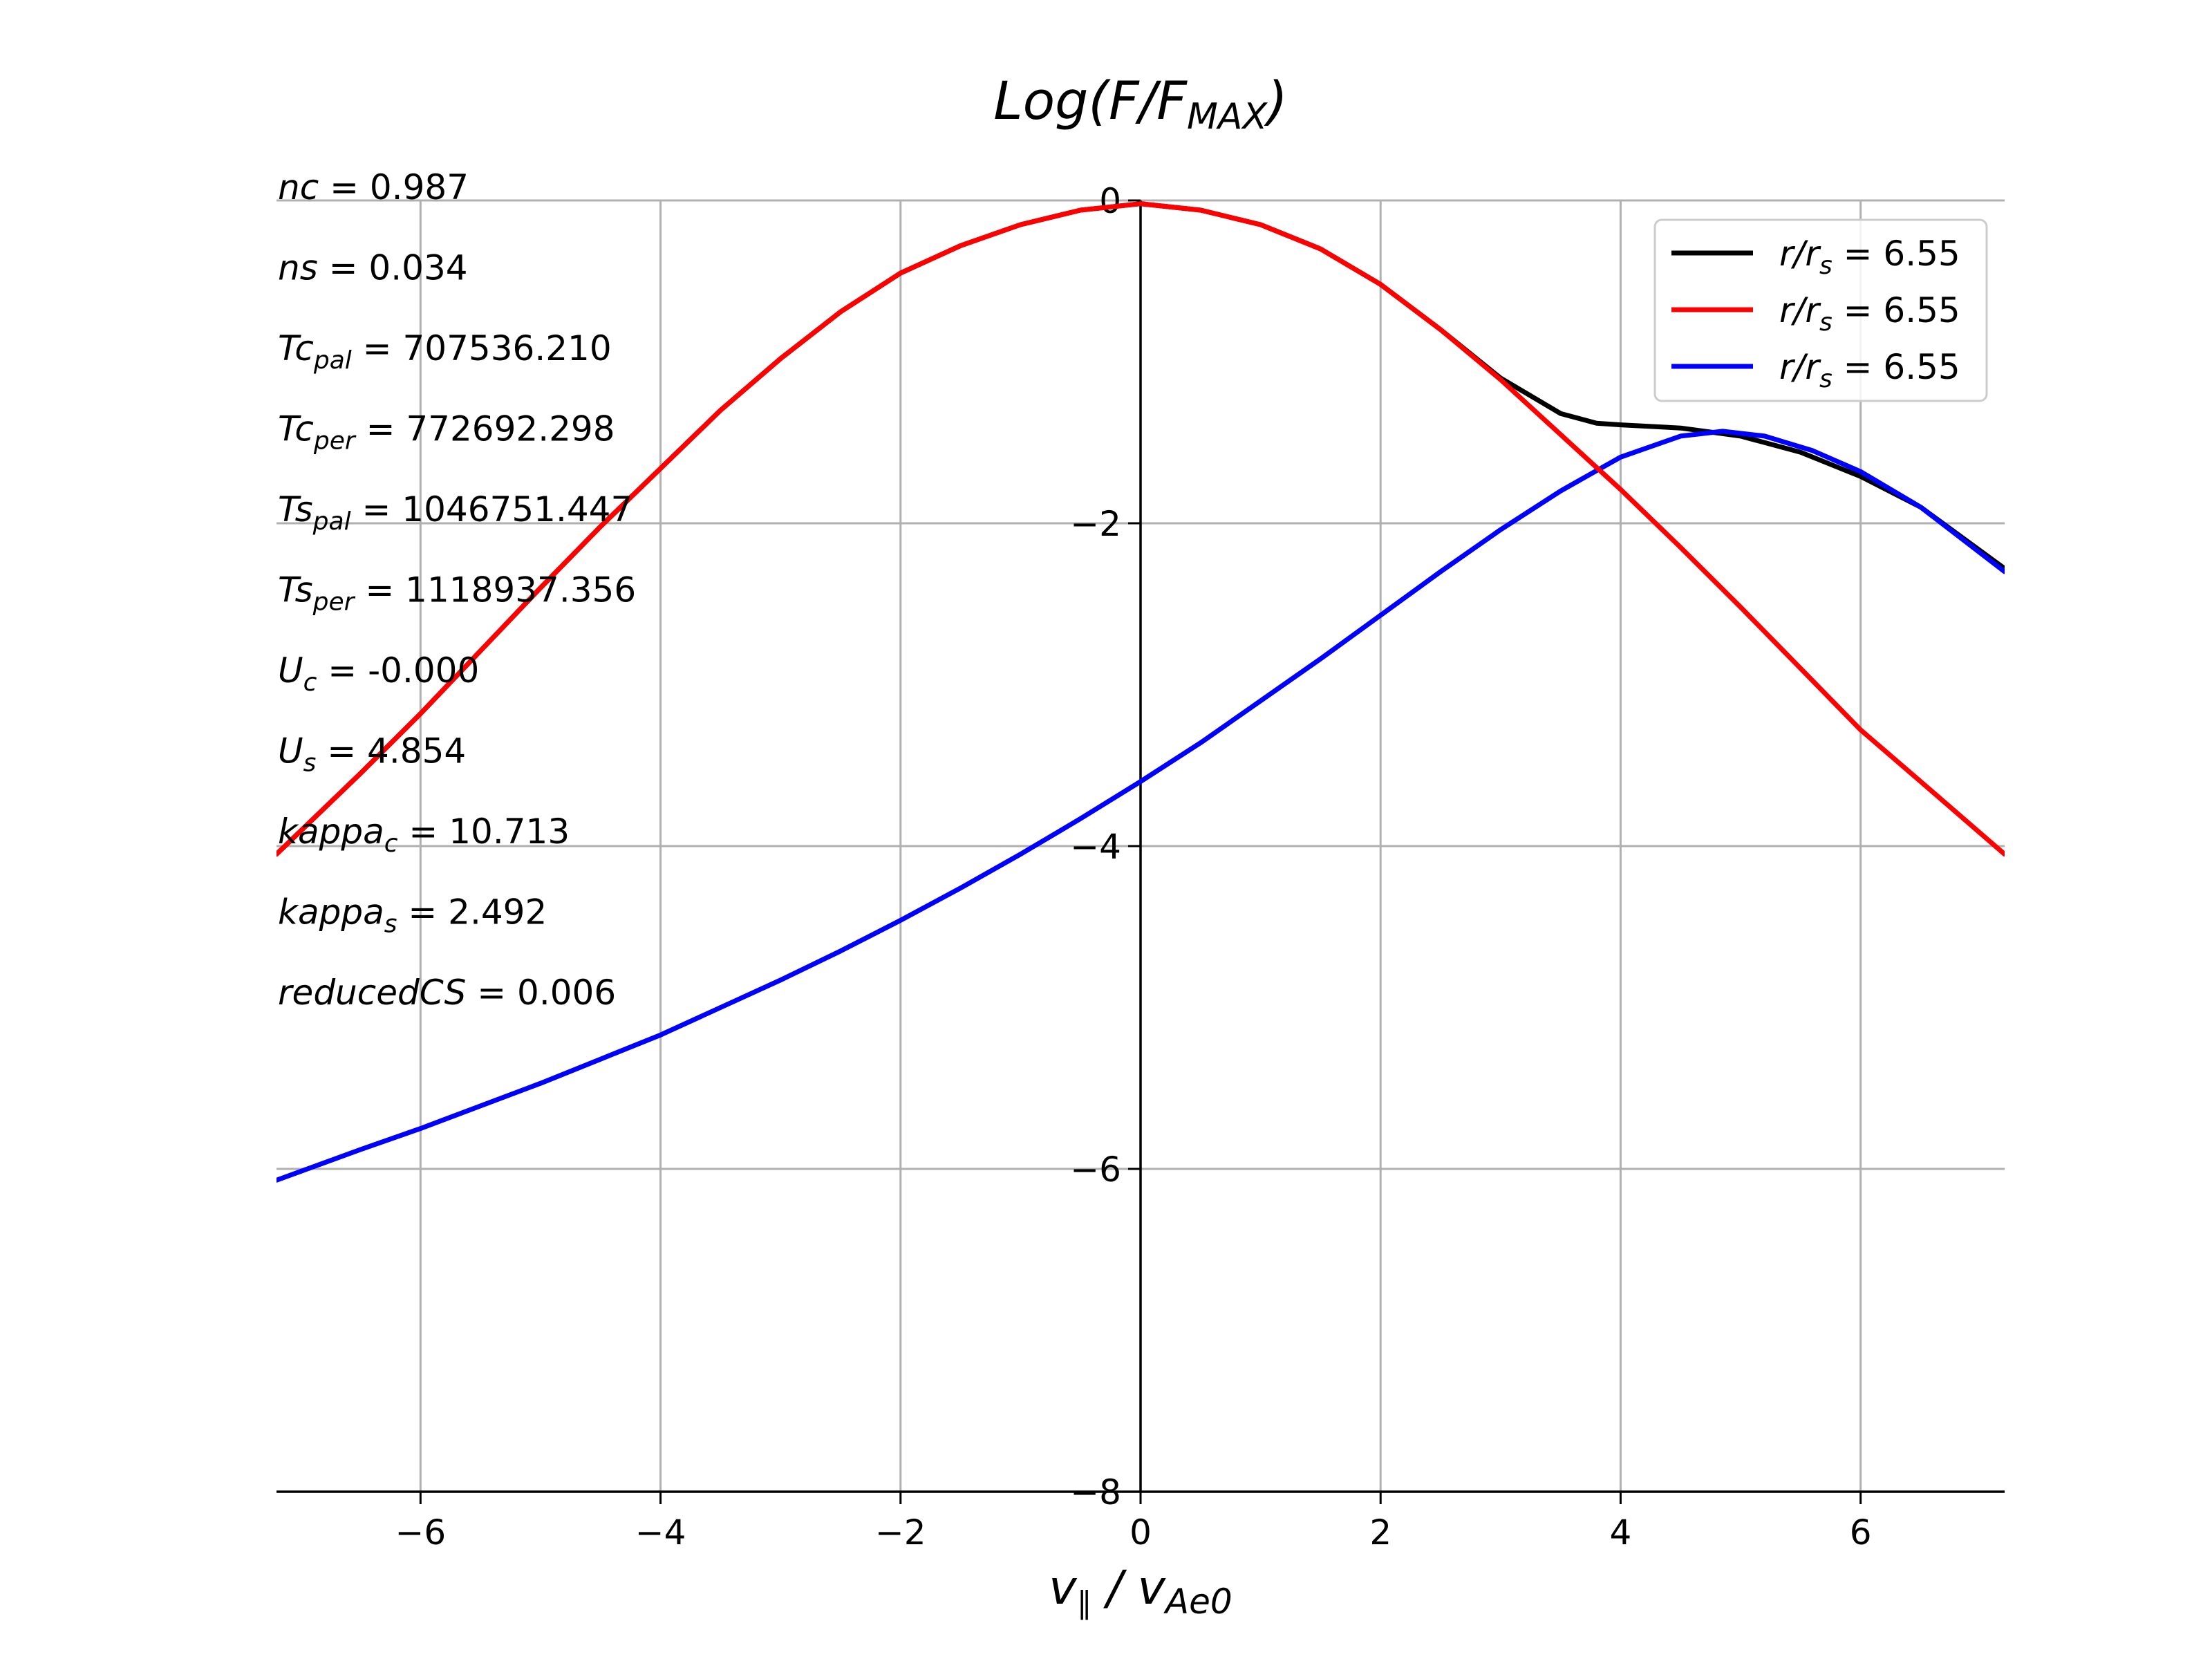 The height and width of the screenshot is (1659, 2212). Describe the element at coordinates (424, 835) in the screenshot. I see `parameter-9: kappac = 10.713` at that location.